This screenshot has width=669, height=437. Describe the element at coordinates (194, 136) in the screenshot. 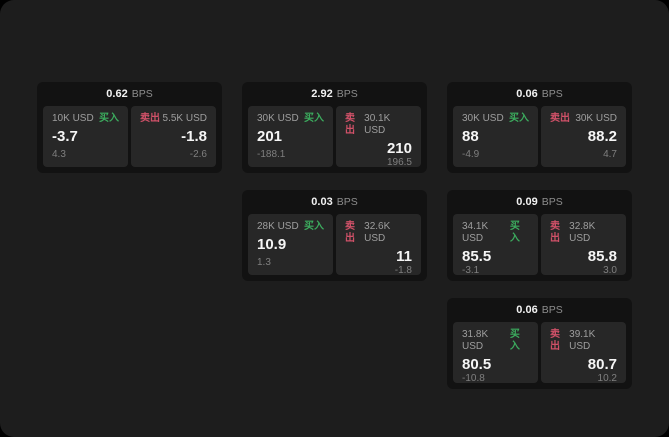

I see `sell-price: -1.8` at that location.